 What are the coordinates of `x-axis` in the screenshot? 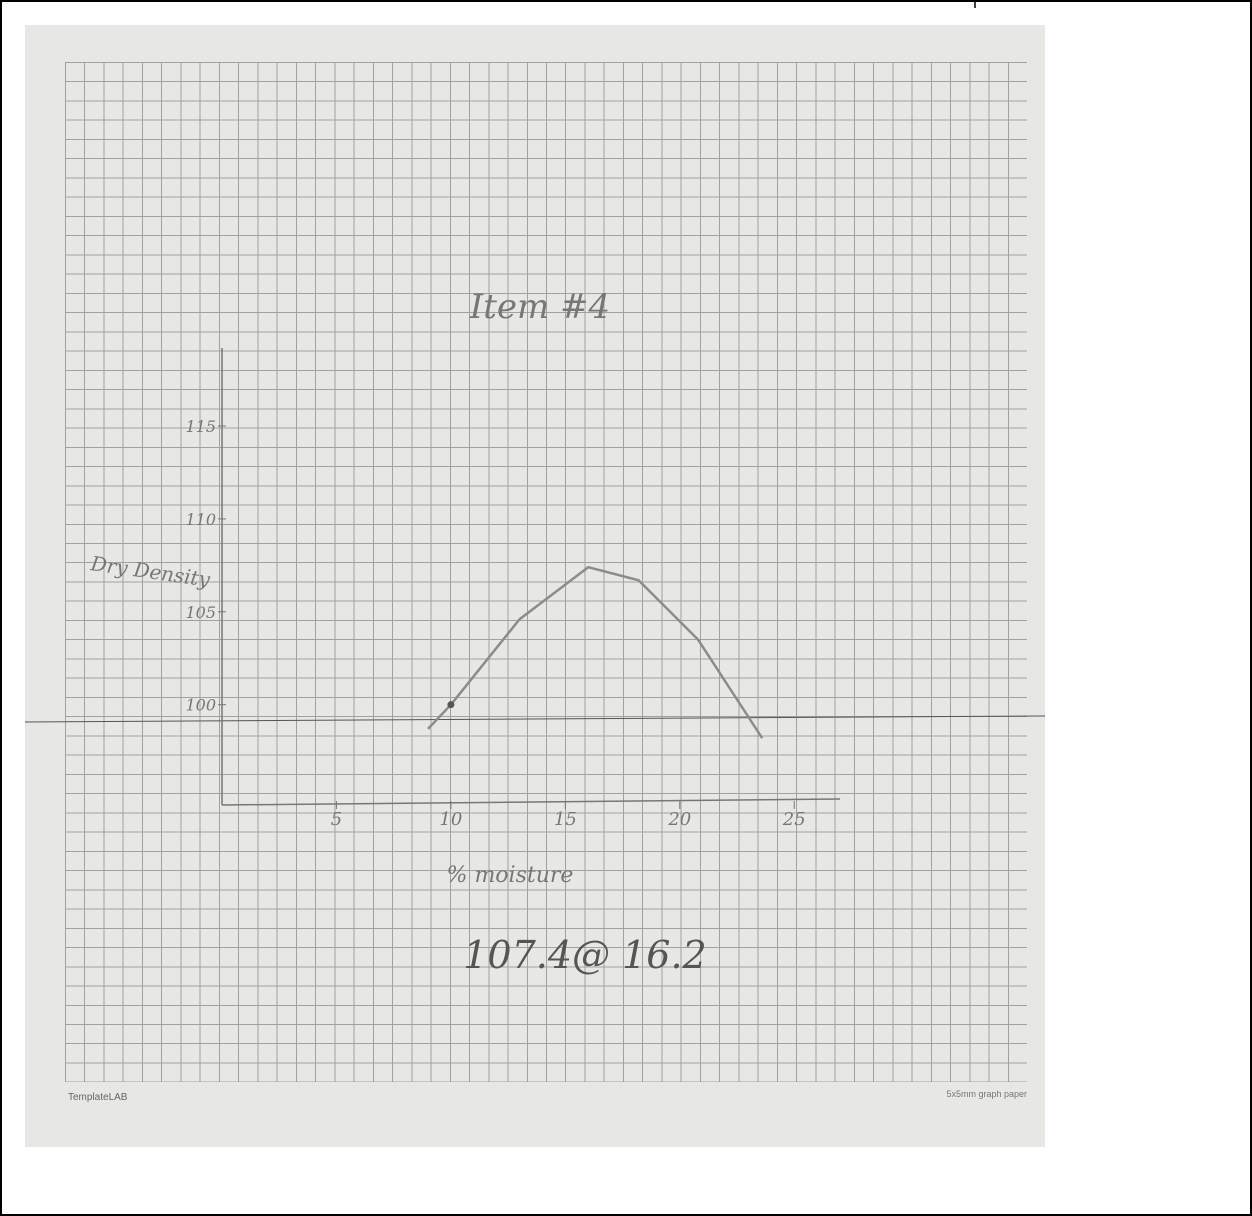 It's located at (531, 802).